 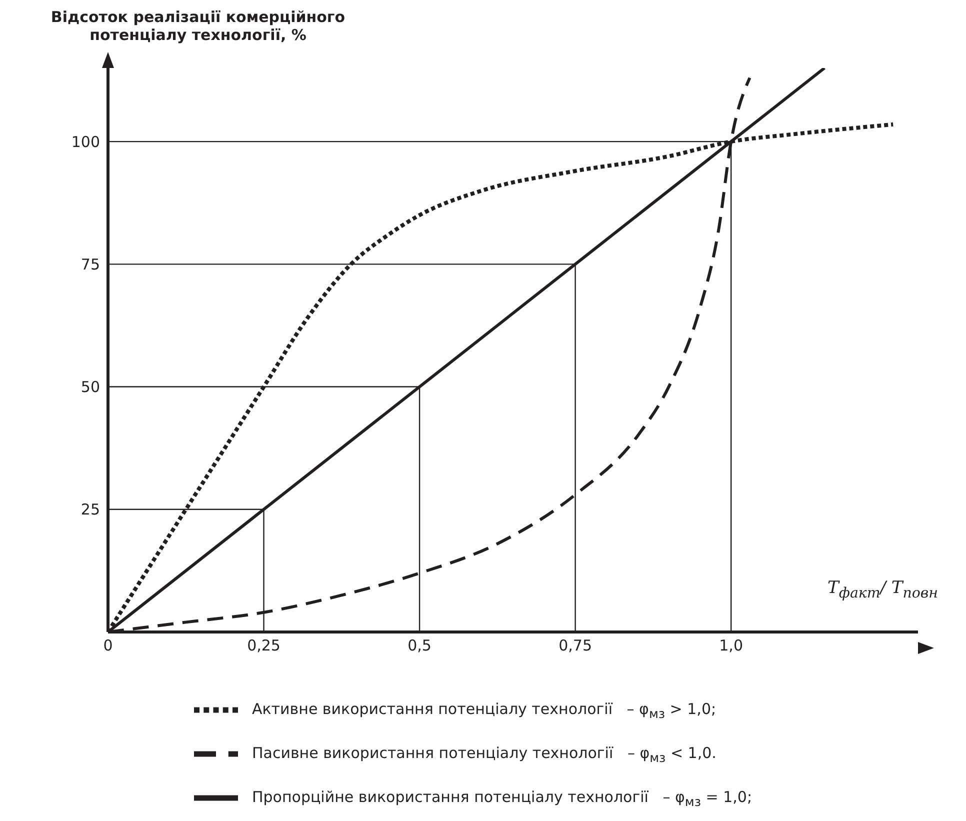 What do you see at coordinates (575, 645) in the screenshot?
I see `x-tick-label: 0,75` at bounding box center [575, 645].